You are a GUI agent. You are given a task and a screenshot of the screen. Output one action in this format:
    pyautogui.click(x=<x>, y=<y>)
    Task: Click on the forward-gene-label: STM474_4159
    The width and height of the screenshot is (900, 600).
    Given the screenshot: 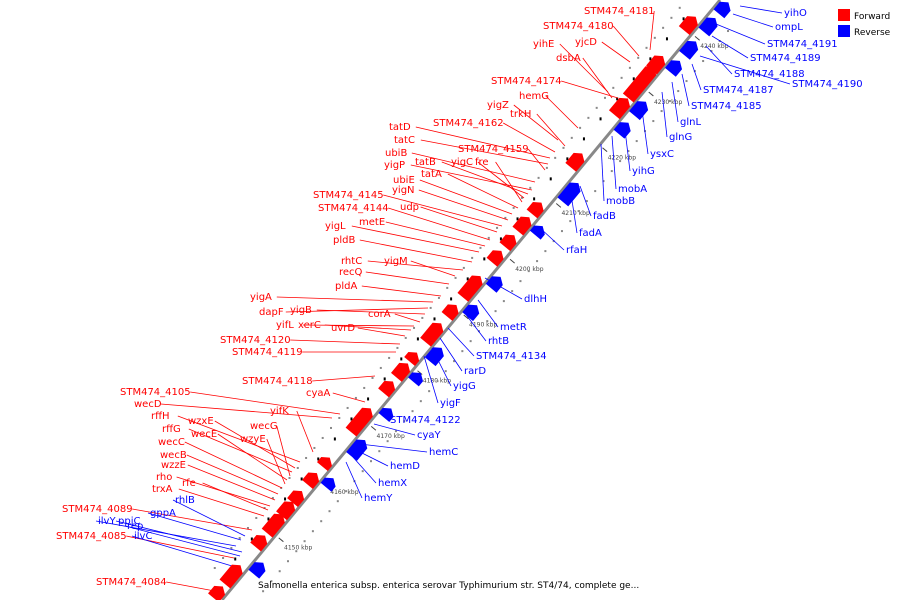 What is the action you would take?
    pyautogui.click(x=493, y=149)
    